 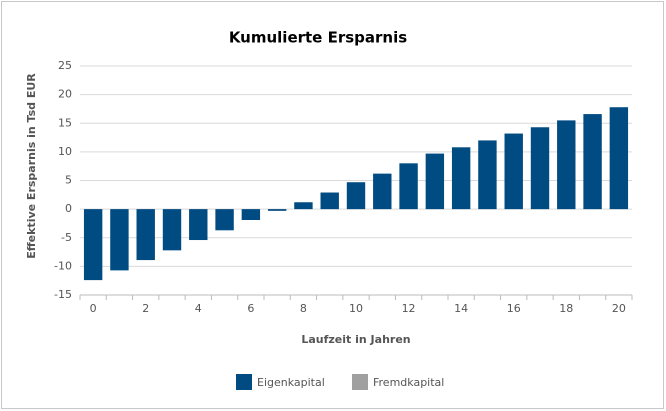 What do you see at coordinates (566, 308) in the screenshot?
I see `x-tick-label: 18` at bounding box center [566, 308].